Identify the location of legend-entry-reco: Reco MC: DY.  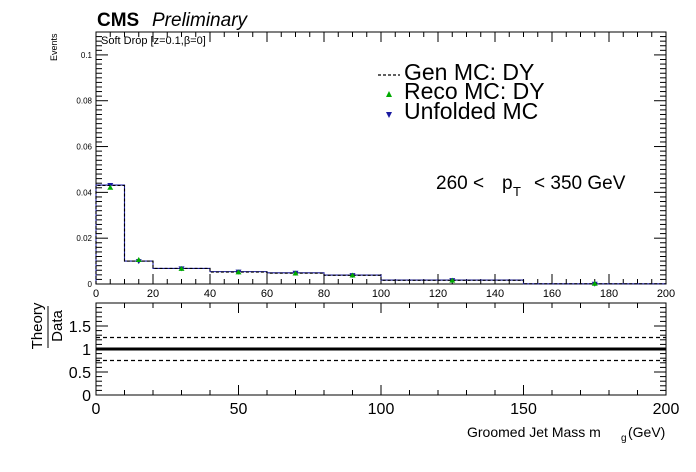
(465, 91).